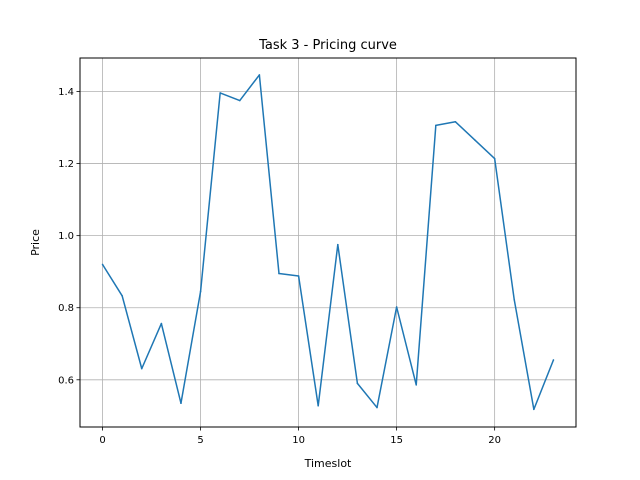  What do you see at coordinates (328, 463) in the screenshot?
I see `x-axis-label: Timeslot` at bounding box center [328, 463].